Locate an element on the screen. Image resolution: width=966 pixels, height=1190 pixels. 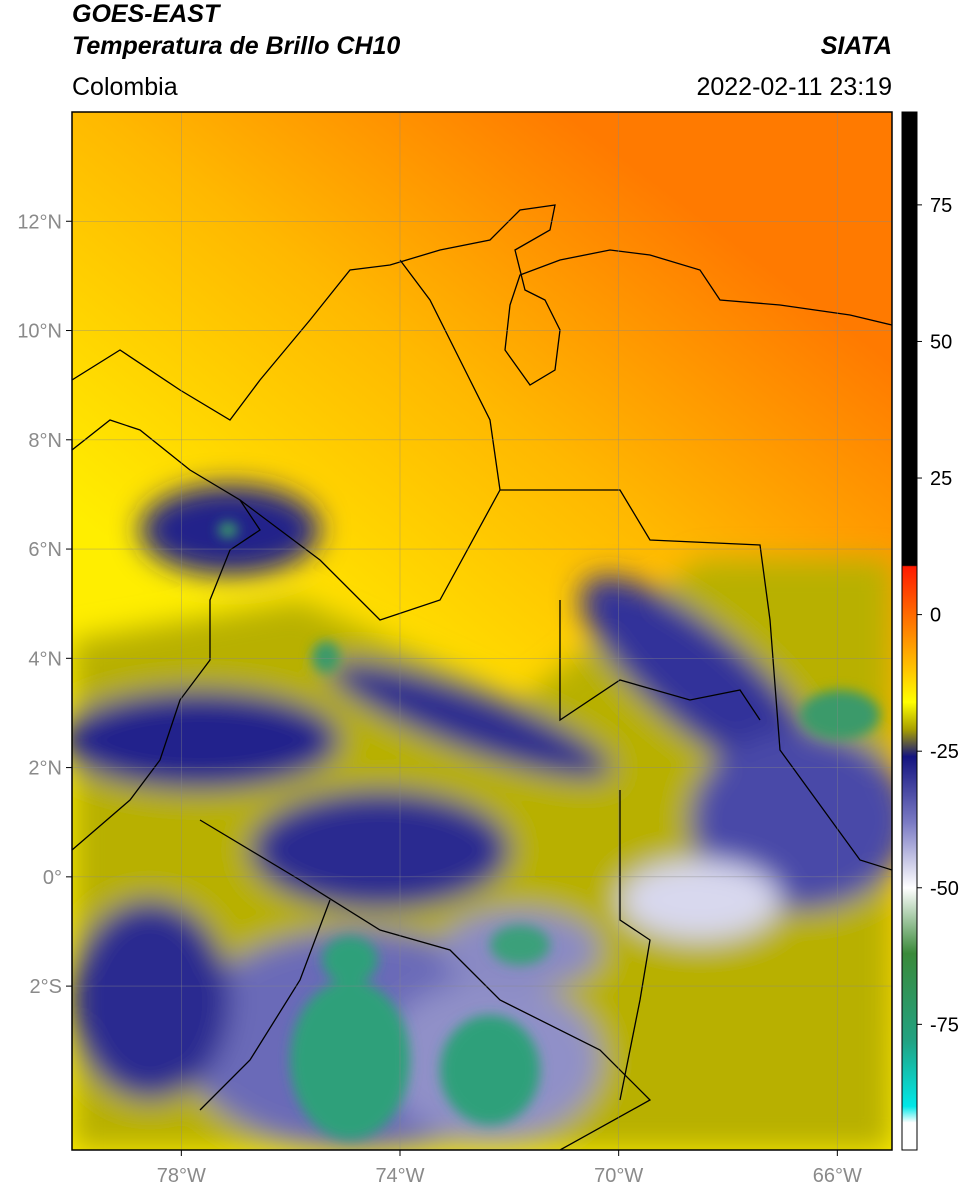
title: GOES-EAST is located at coordinates (147, 14).